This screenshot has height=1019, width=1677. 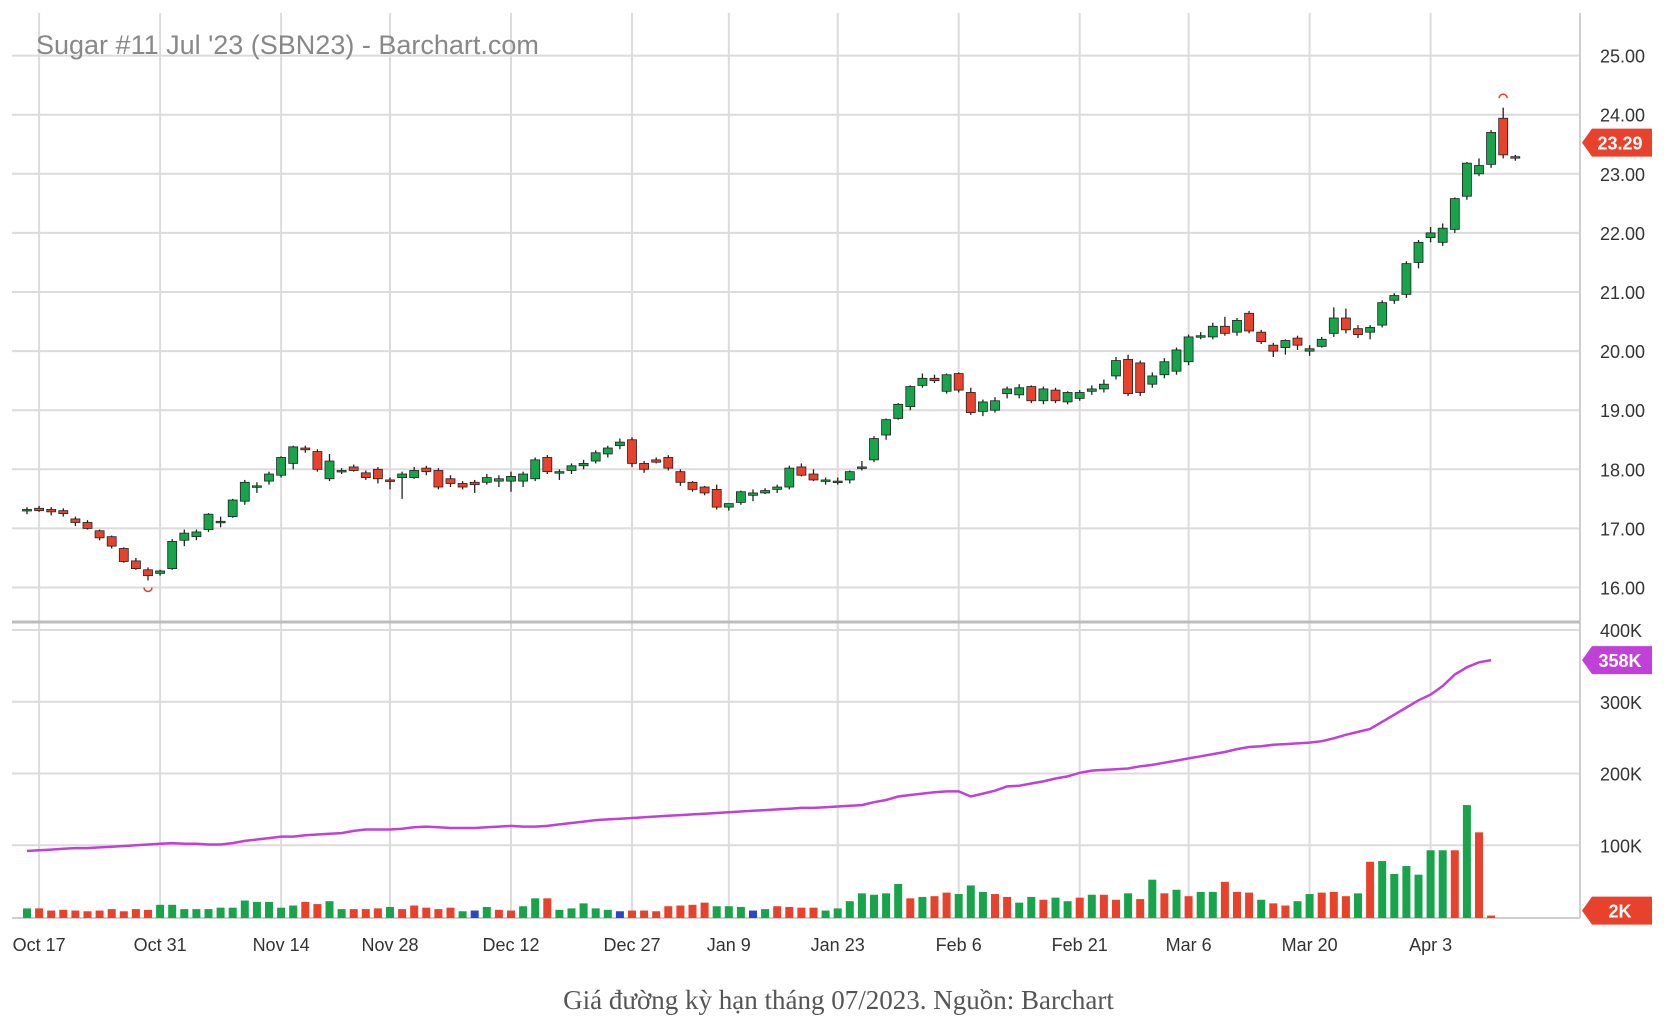 I want to click on price-tick-label: 16.00, so click(x=1622, y=589).